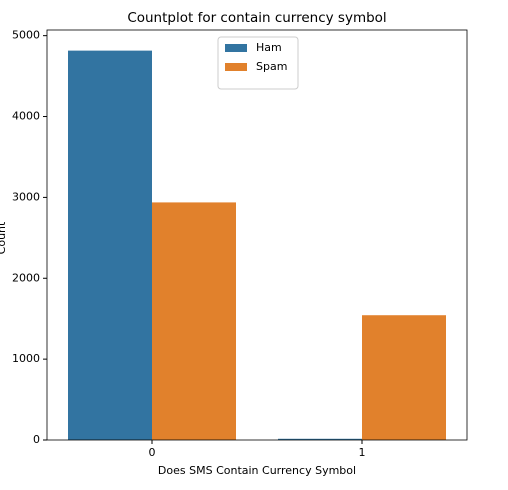 The height and width of the screenshot is (490, 508). What do you see at coordinates (4, 237) in the screenshot?
I see `y-axis-label: Count` at bounding box center [4, 237].